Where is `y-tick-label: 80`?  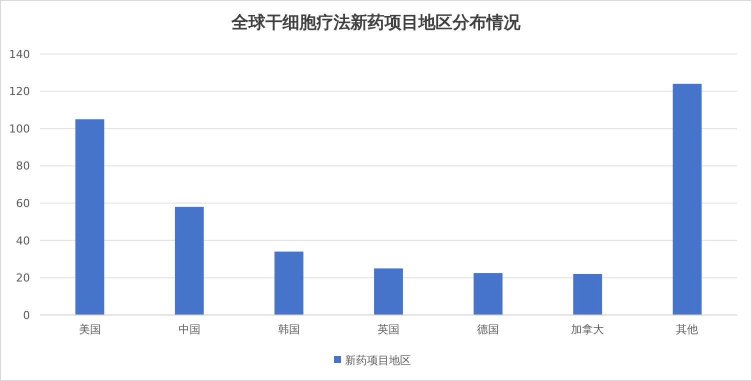 y-tick-label: 80 is located at coordinates (23, 166).